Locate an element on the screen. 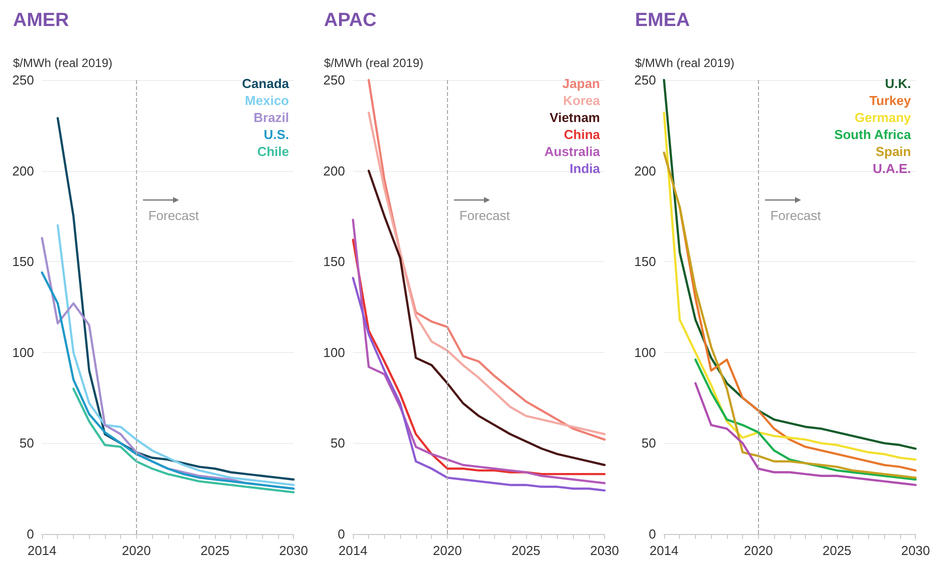  text: Korea is located at coordinates (582, 100).